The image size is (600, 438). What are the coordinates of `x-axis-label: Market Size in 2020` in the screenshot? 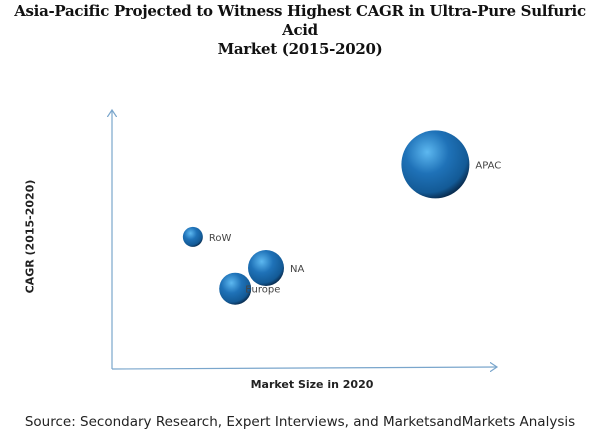 It's located at (312, 384).